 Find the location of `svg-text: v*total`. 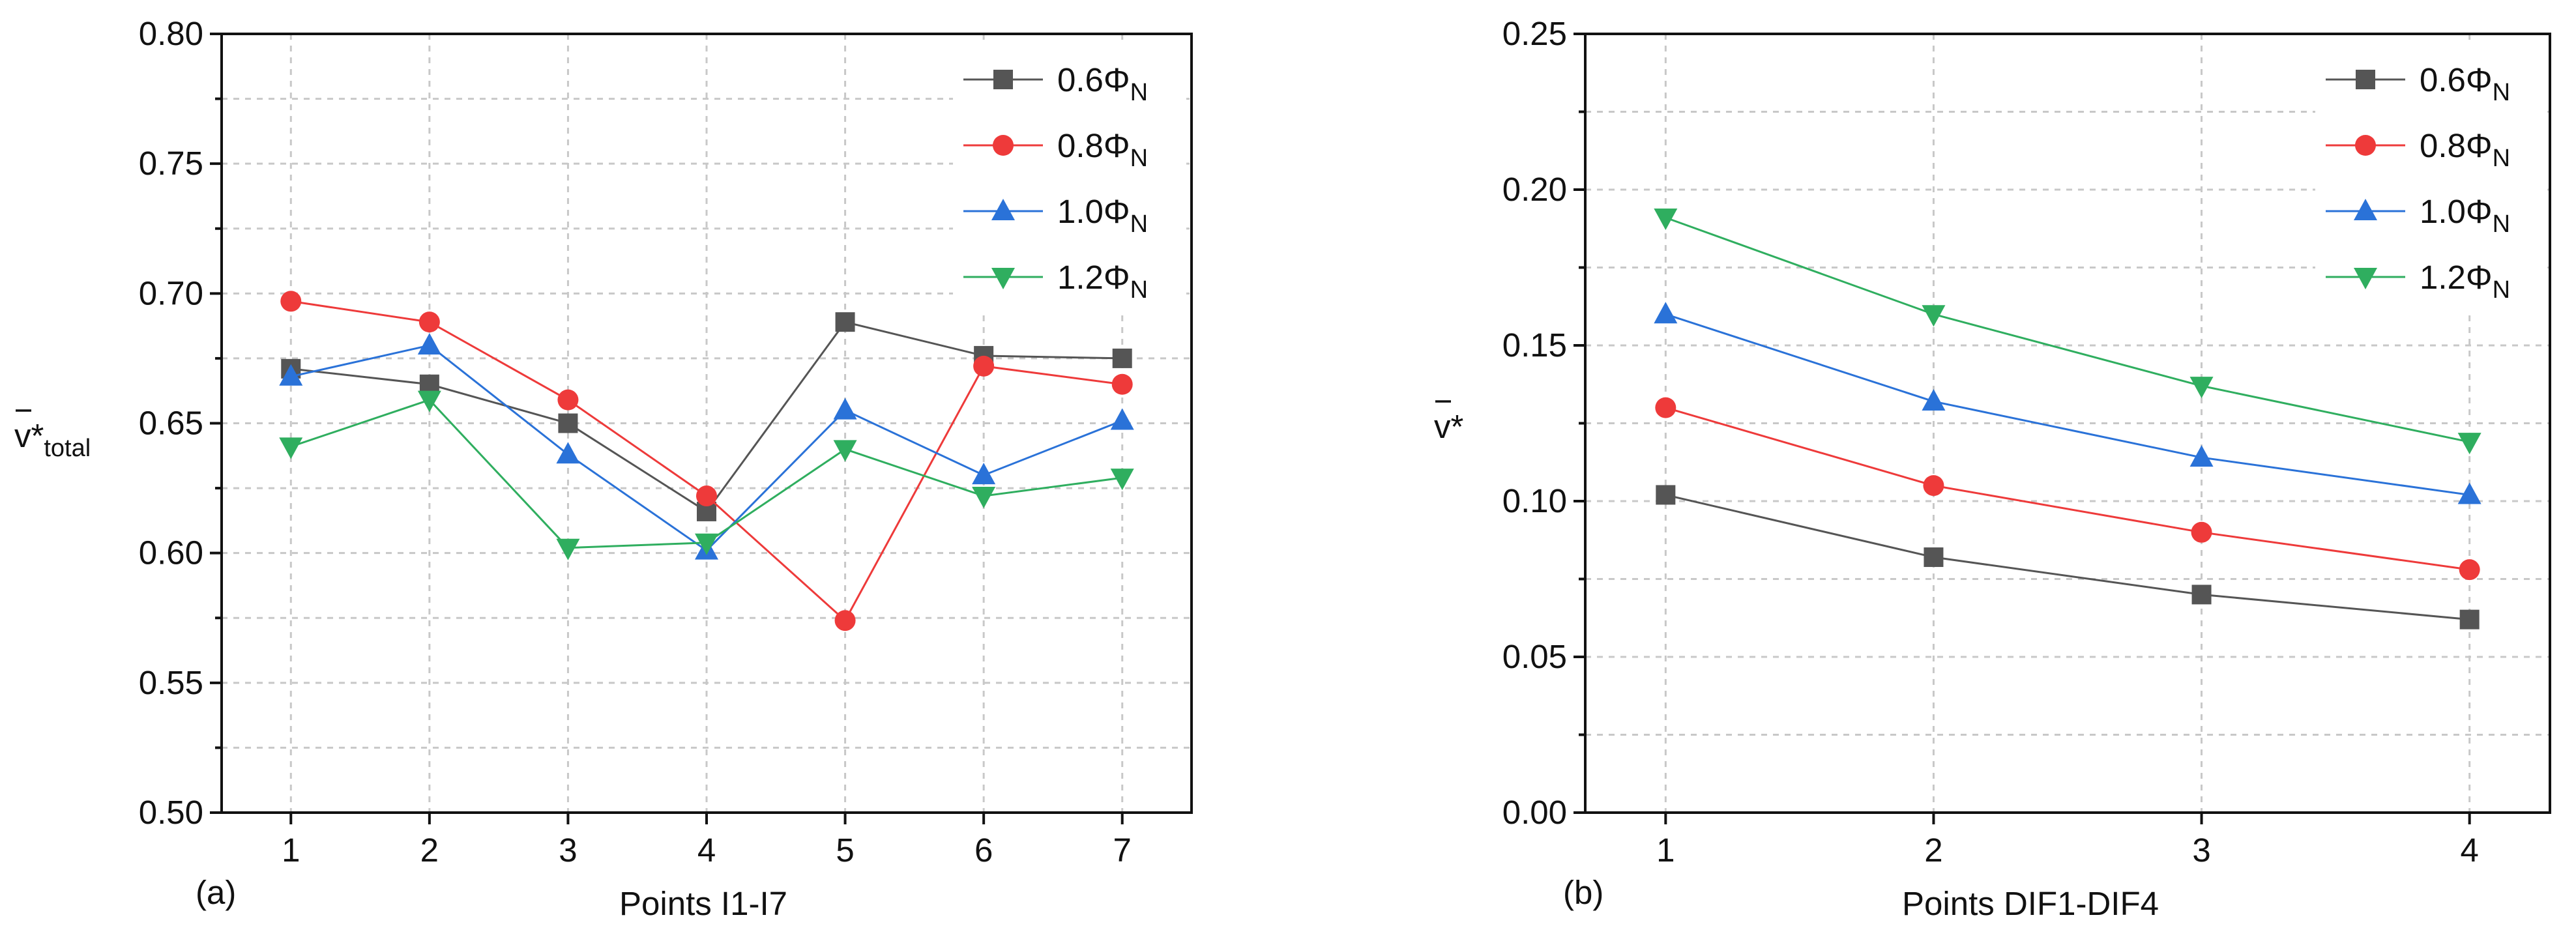

svg-text: v*total is located at coordinates (52, 439).